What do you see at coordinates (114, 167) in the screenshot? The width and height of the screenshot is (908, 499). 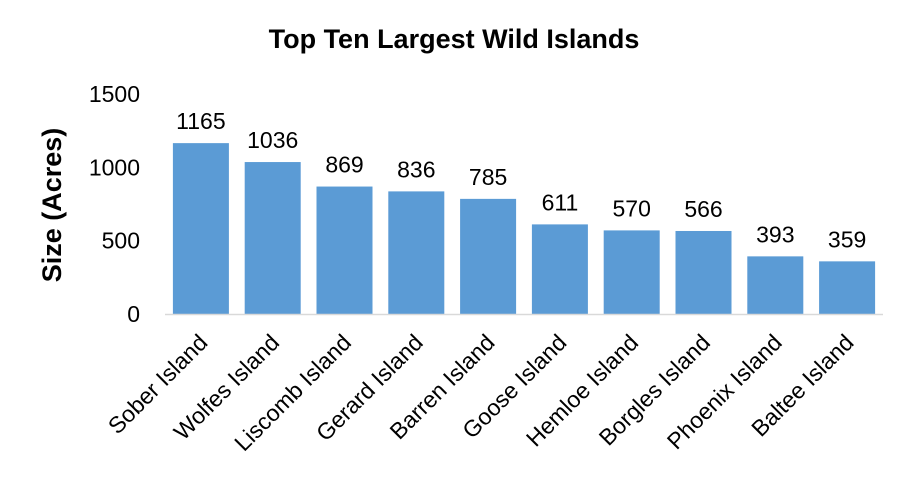 I see `y-tick-label: 1000` at bounding box center [114, 167].